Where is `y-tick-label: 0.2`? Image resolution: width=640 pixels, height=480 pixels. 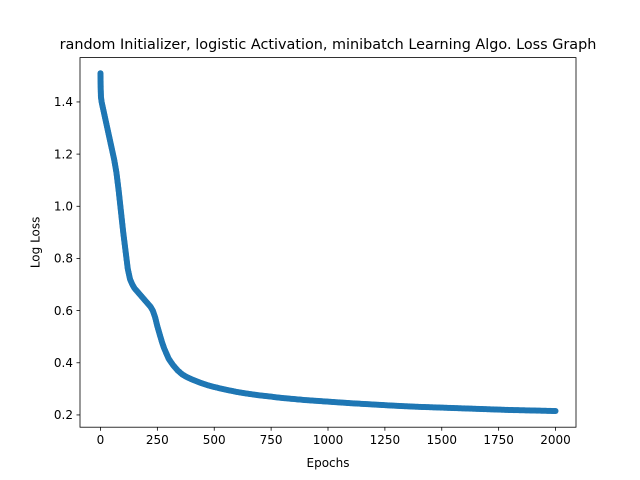 y-tick-label: 0.2 is located at coordinates (63, 415).